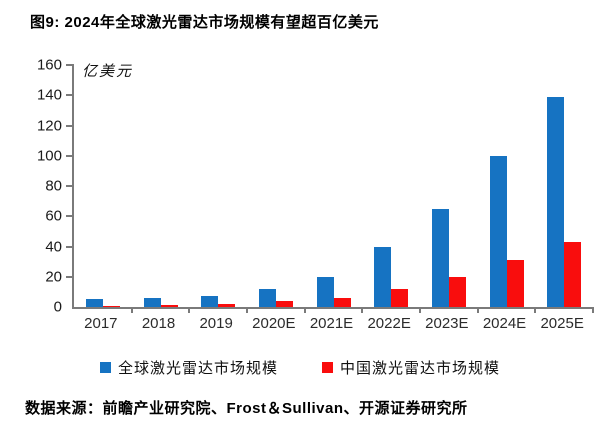  Describe the element at coordinates (53, 216) in the screenshot. I see `y-axis-tick-label: 60` at that location.